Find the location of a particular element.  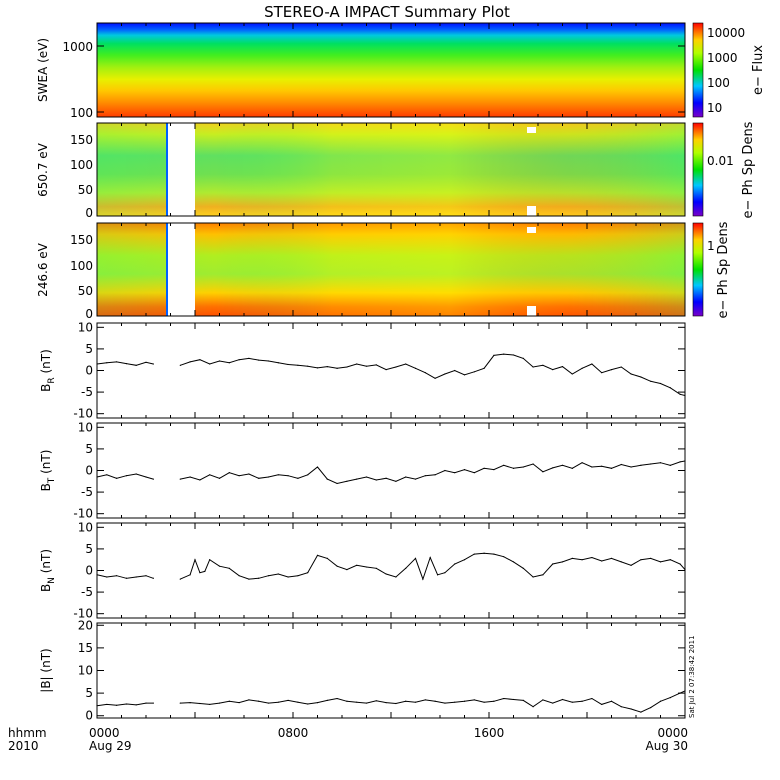

panel-ylabel: |B| (nT) is located at coordinates (46, 670).